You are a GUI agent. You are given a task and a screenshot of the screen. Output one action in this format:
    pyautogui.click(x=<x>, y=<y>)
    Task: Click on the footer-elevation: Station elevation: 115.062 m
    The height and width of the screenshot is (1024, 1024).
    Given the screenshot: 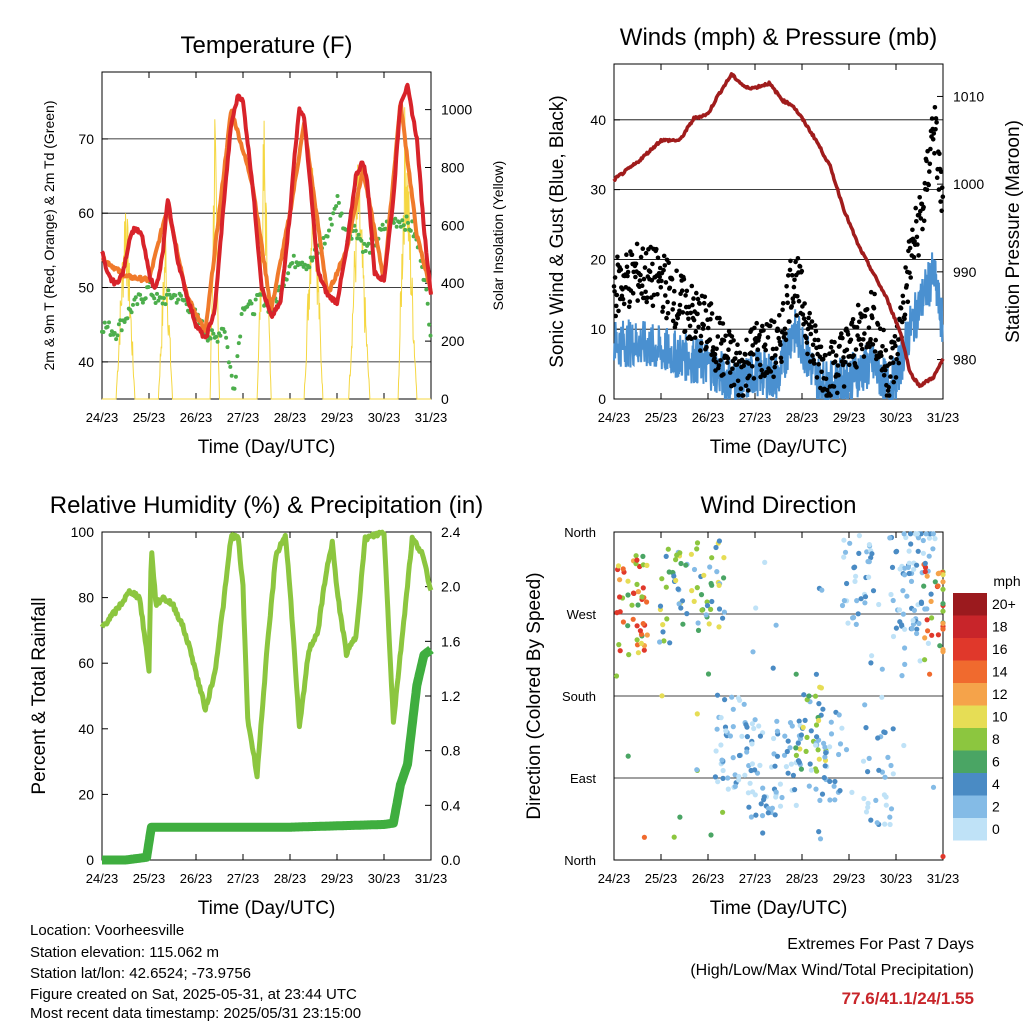 What is the action you would take?
    pyautogui.click(x=125, y=952)
    